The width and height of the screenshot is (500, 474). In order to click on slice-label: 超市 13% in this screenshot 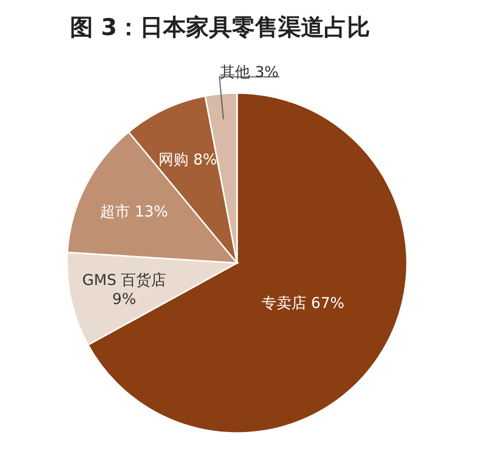, I will do `click(134, 211)`.